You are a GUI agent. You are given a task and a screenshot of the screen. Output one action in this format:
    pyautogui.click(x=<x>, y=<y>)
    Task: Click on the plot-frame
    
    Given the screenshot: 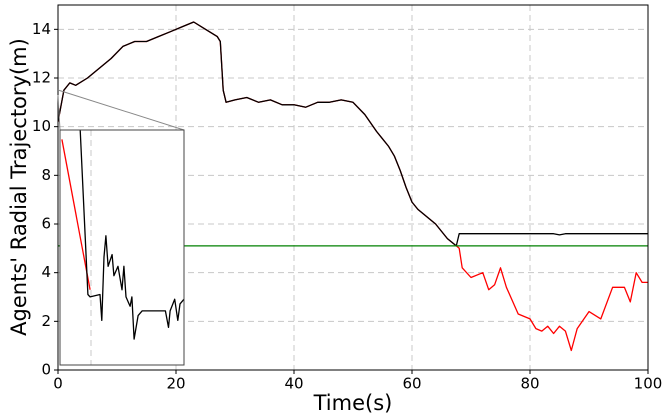 What is the action you would take?
    pyautogui.click(x=122, y=247)
    